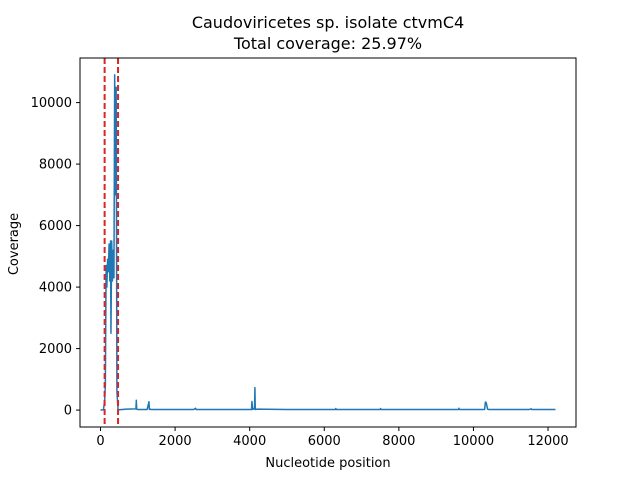  I want to click on x-tick-label: 0, so click(100, 441).